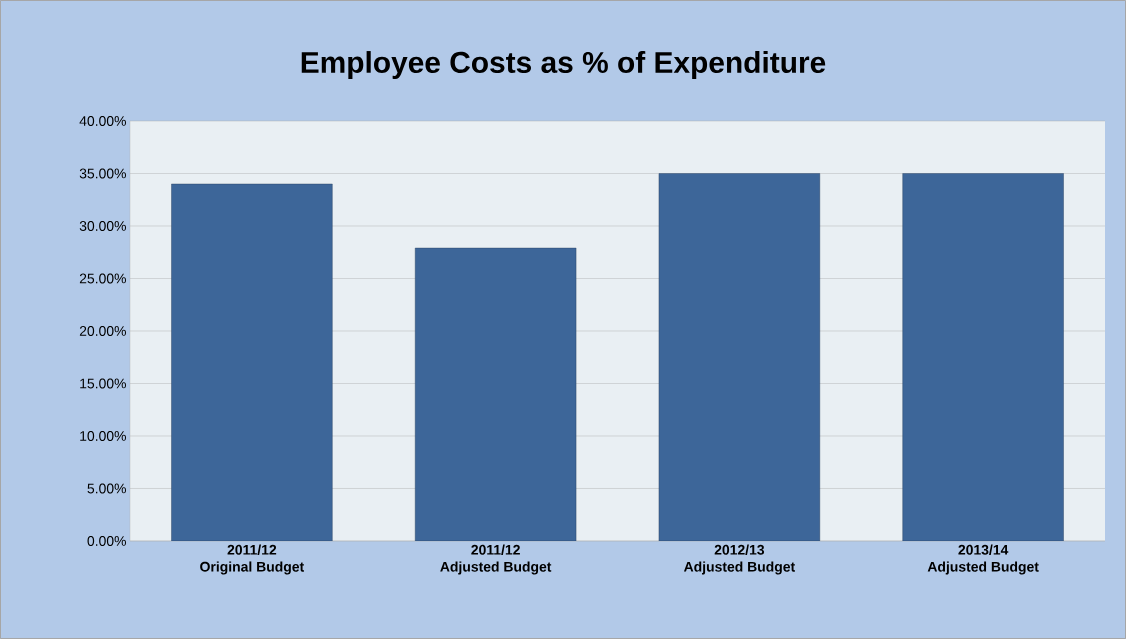 The image size is (1126, 639). What do you see at coordinates (102, 226) in the screenshot?
I see `y-tick-label: 30.00%` at bounding box center [102, 226].